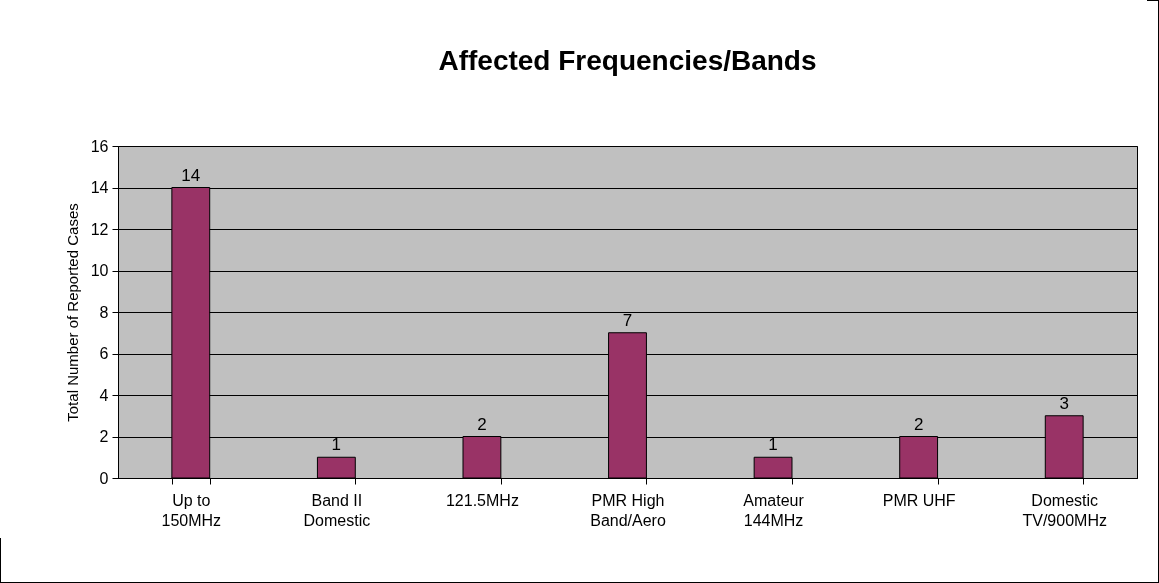 Image resolution: width=1159 pixels, height=583 pixels. What do you see at coordinates (482, 500) in the screenshot?
I see `x-tick-label: 121.5MHz` at bounding box center [482, 500].